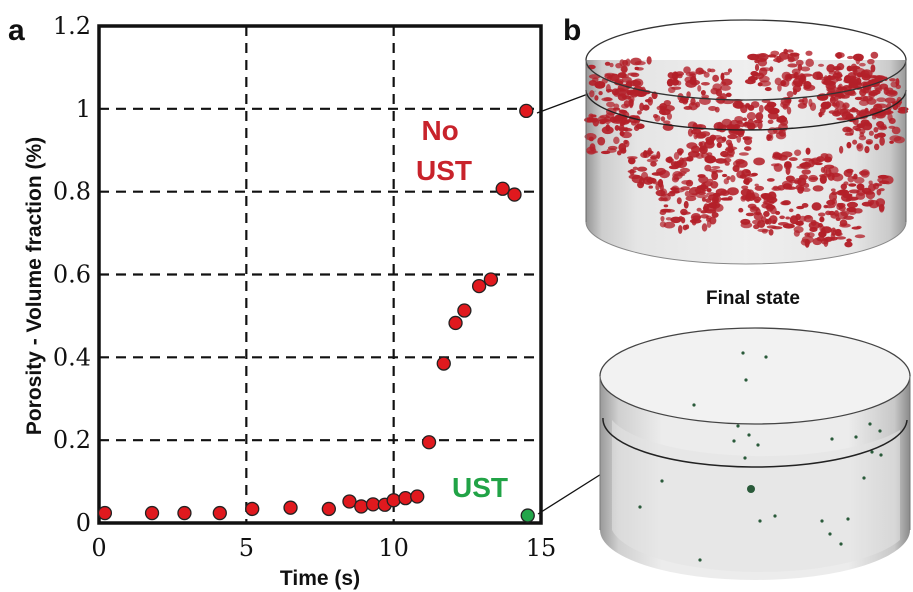 The width and height of the screenshot is (913, 592). Describe the element at coordinates (393, 548) in the screenshot. I see `x-tick-label-2: 10` at that location.